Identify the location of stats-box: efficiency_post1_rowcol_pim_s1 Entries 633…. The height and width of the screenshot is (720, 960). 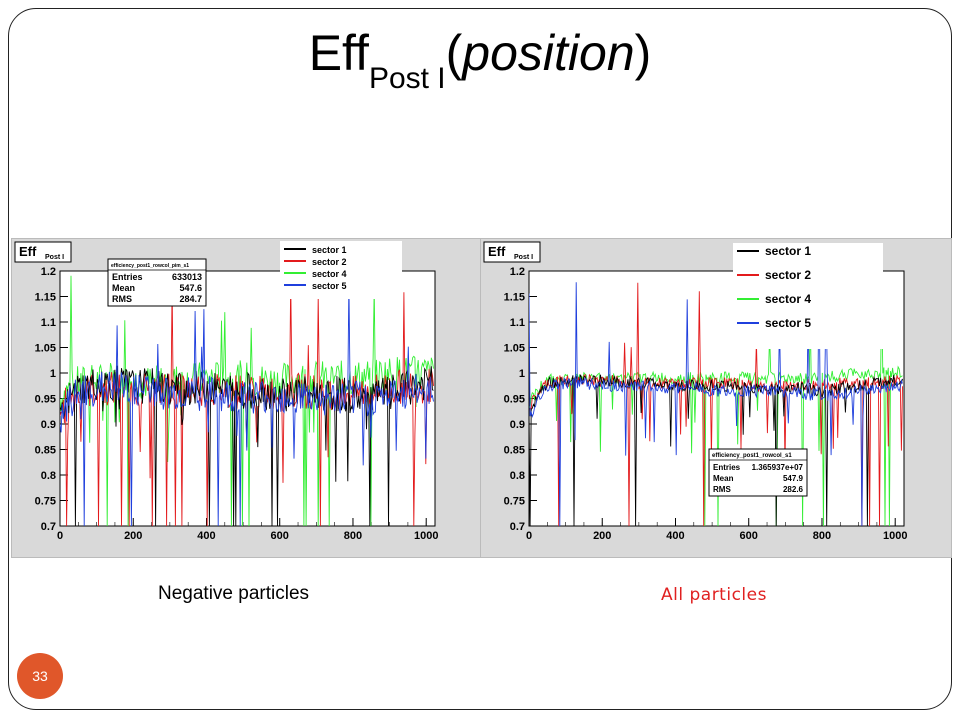
(157, 282).